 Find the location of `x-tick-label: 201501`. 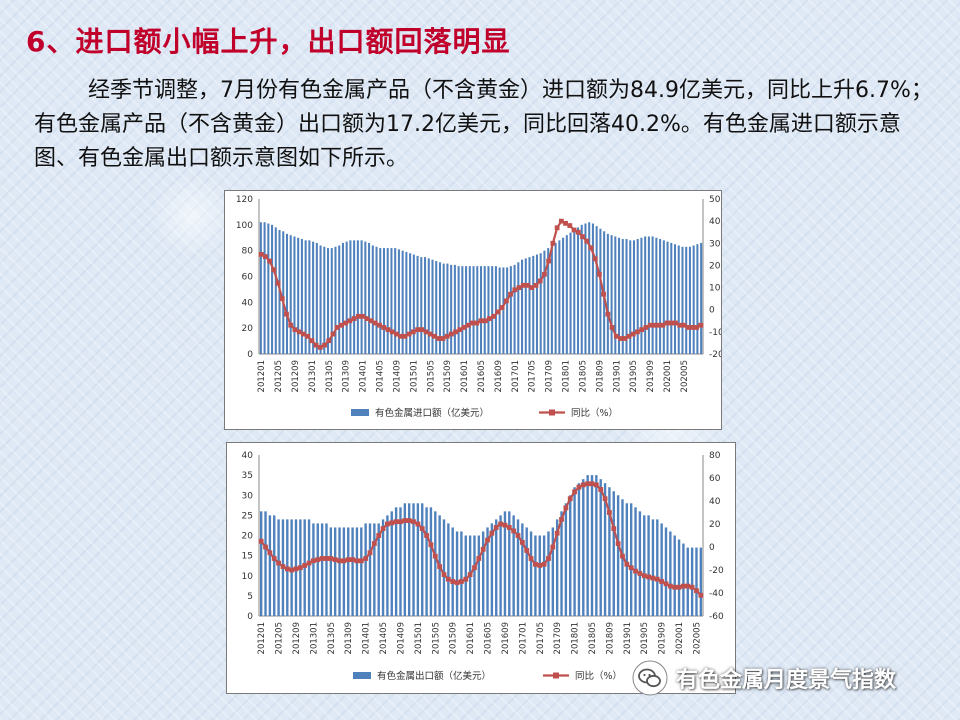

x-tick-label: 201501 is located at coordinates (414, 376).